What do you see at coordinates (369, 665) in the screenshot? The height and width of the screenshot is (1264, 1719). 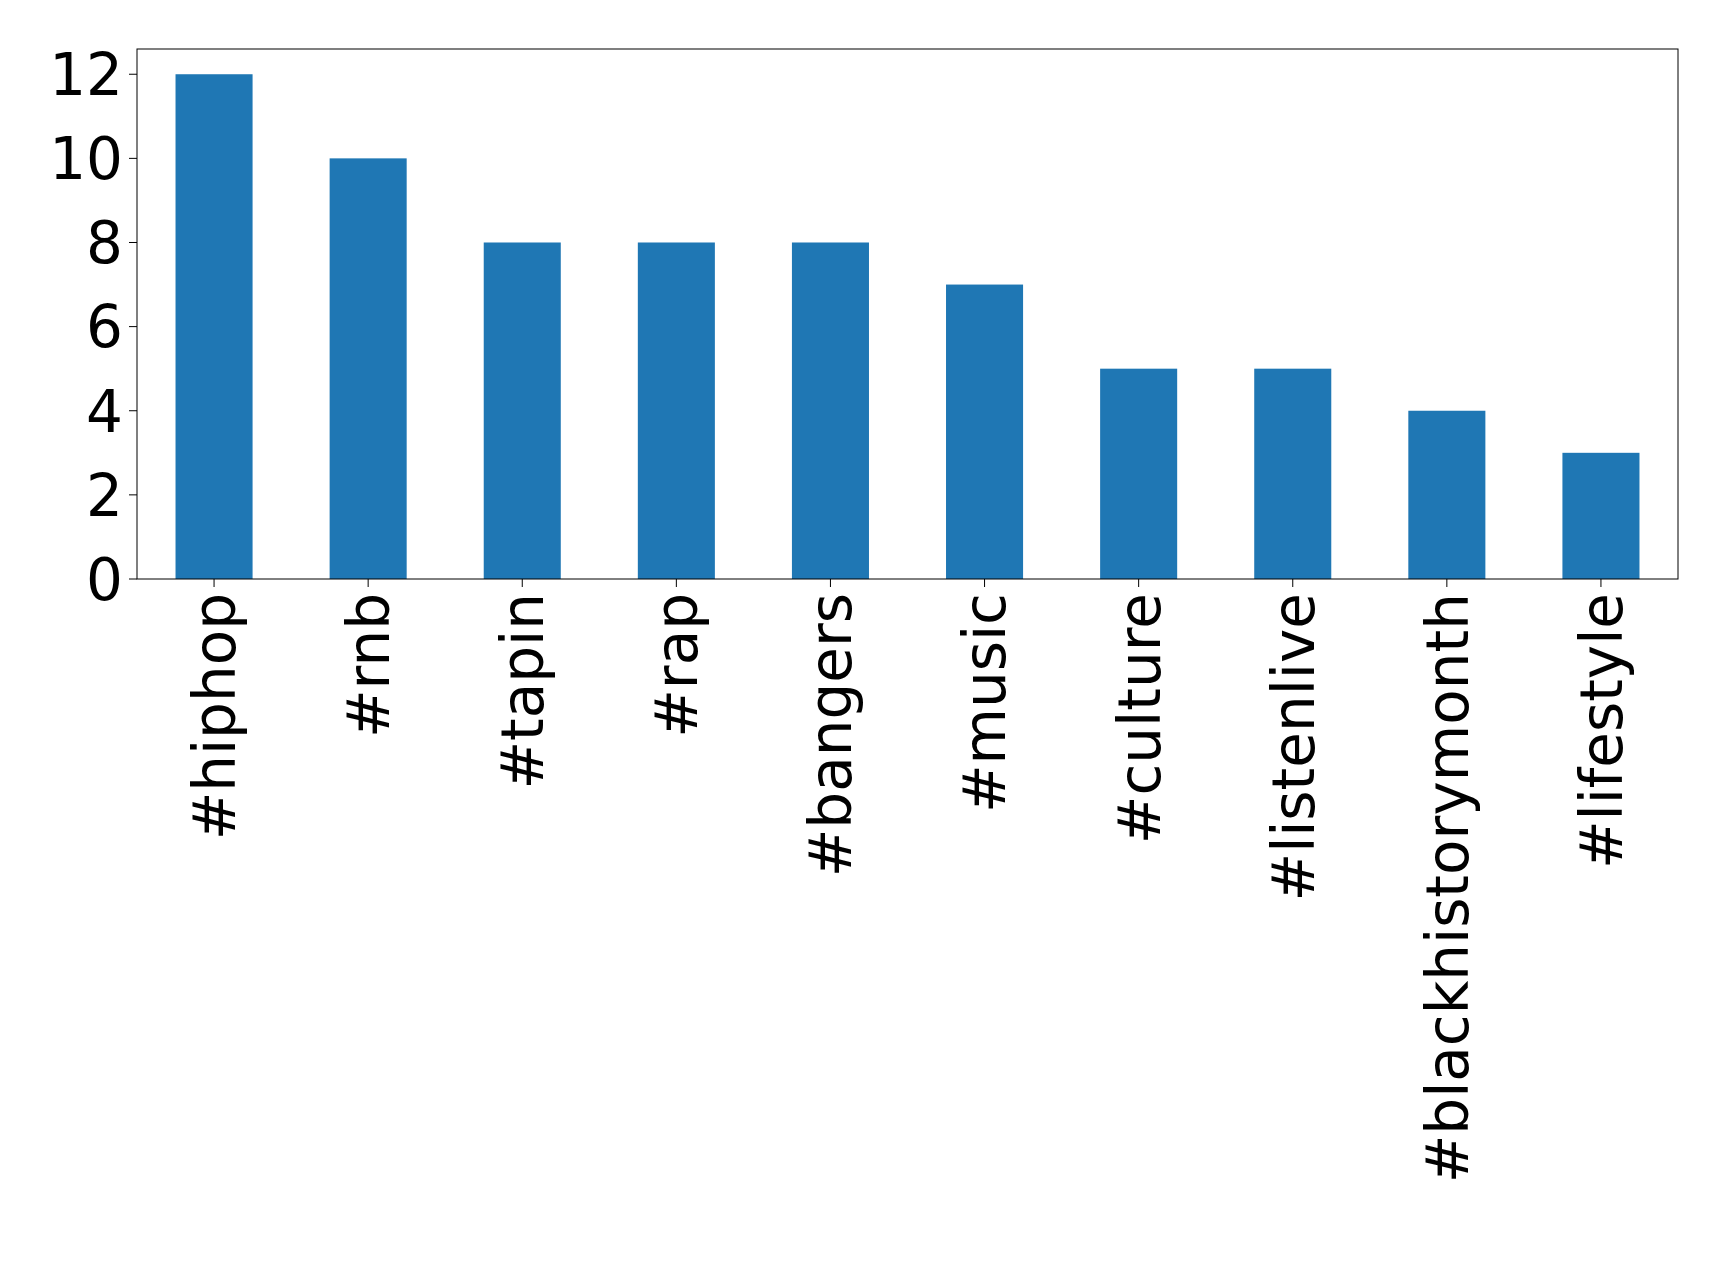 I see `x-tick-label: #rnb` at bounding box center [369, 665].